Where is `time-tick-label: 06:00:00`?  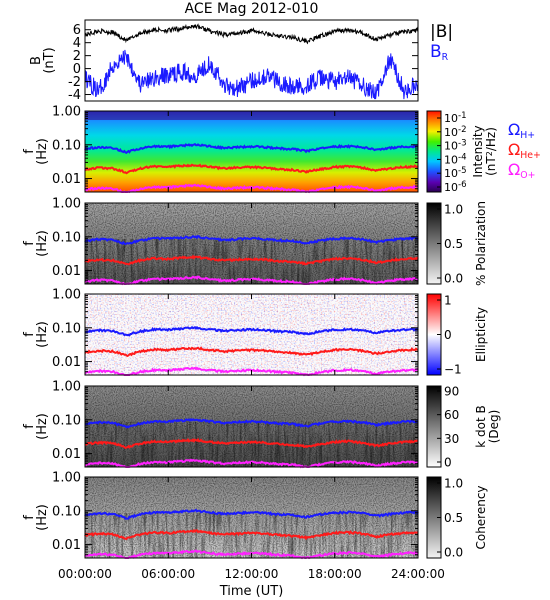 time-tick-label: 06:00:00 is located at coordinates (168, 574).